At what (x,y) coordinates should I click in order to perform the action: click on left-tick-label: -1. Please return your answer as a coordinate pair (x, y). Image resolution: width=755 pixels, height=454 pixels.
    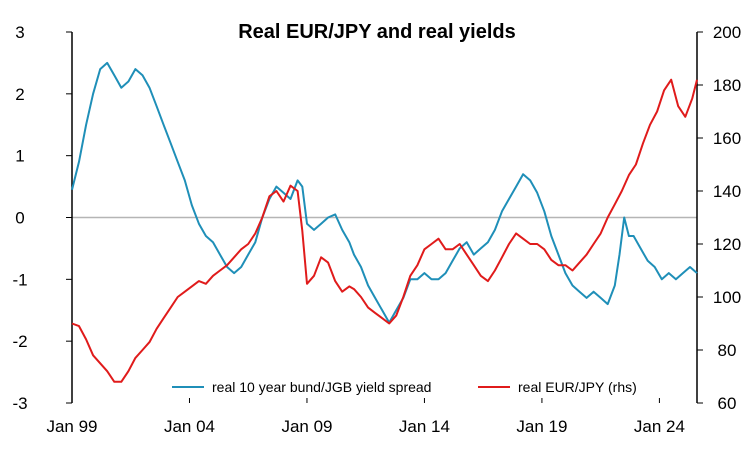
    Looking at the image, I should click on (19, 279).